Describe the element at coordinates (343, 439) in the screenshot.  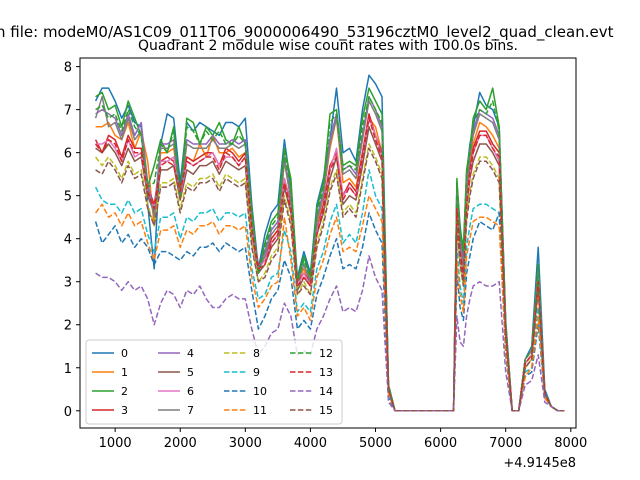
I see `x-axis: 1000 2000 3000 4000 5000 6000 7000 8000` at that location.